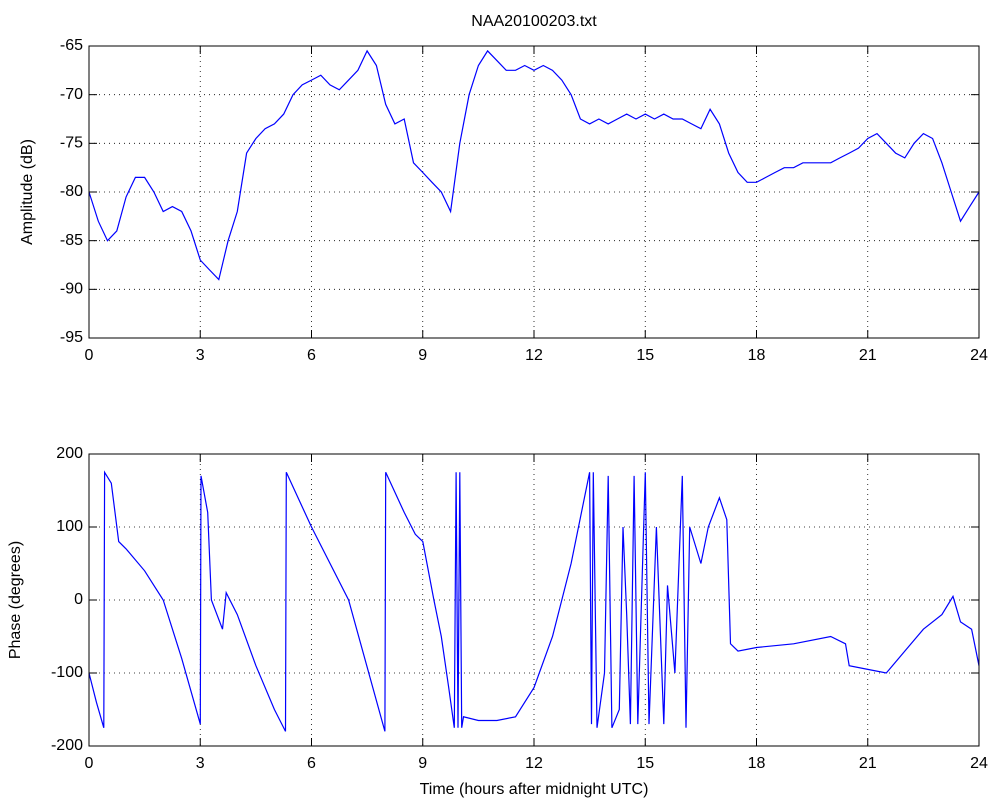 The width and height of the screenshot is (998, 806). Describe the element at coordinates (71, 337) in the screenshot. I see `y-tick-label: -95` at that location.